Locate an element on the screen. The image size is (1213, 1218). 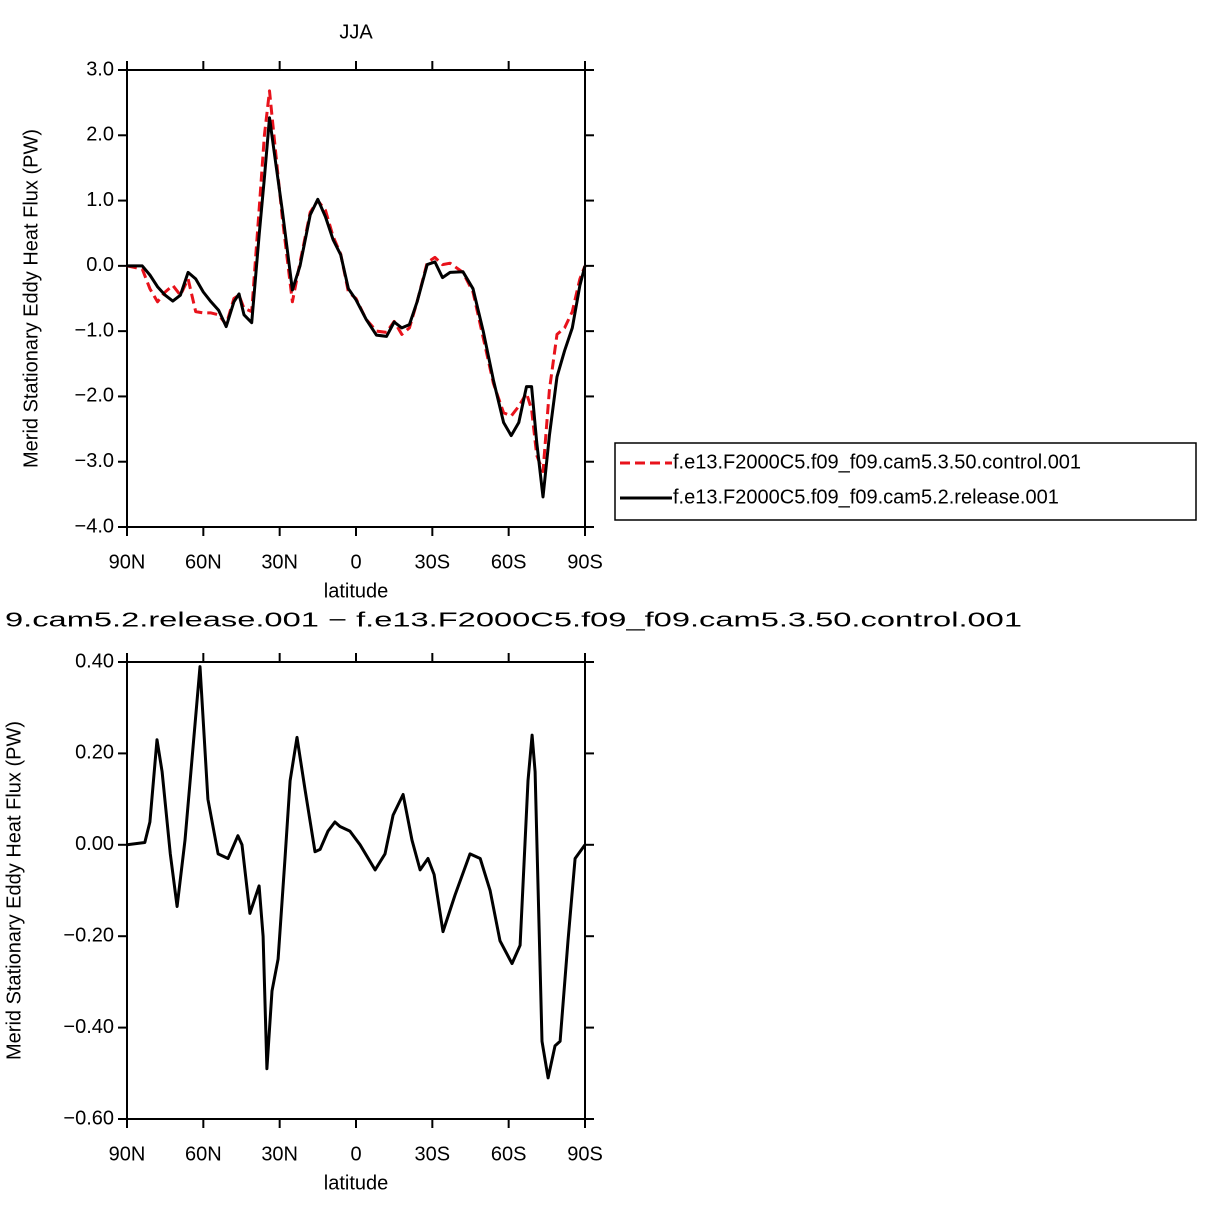
legend-box is located at coordinates (905, 481).